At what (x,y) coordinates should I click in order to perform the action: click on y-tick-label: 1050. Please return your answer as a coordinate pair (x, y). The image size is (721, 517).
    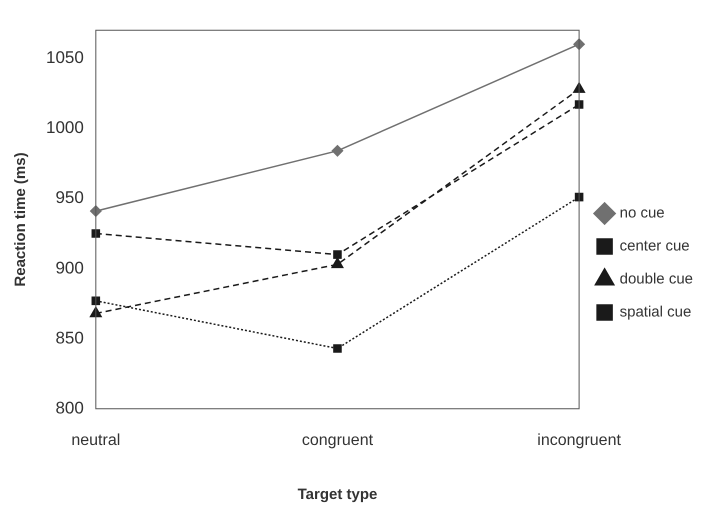
    Looking at the image, I should click on (65, 57).